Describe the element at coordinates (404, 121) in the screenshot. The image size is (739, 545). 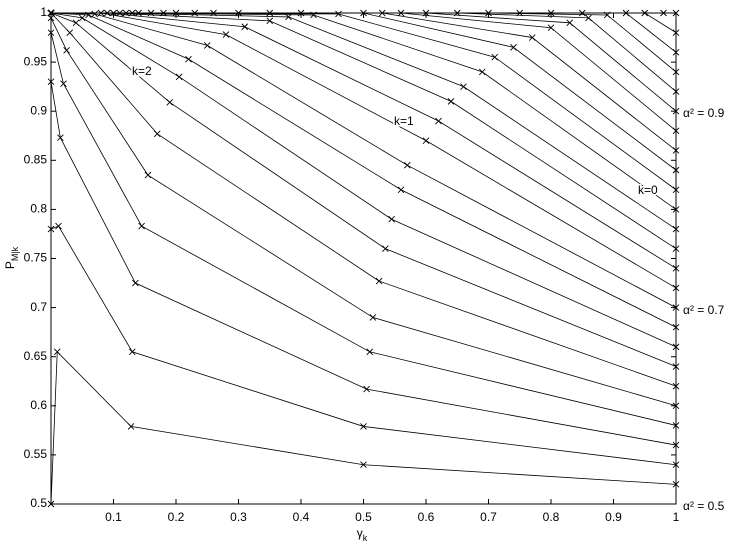
I see `annotation: k=1` at that location.